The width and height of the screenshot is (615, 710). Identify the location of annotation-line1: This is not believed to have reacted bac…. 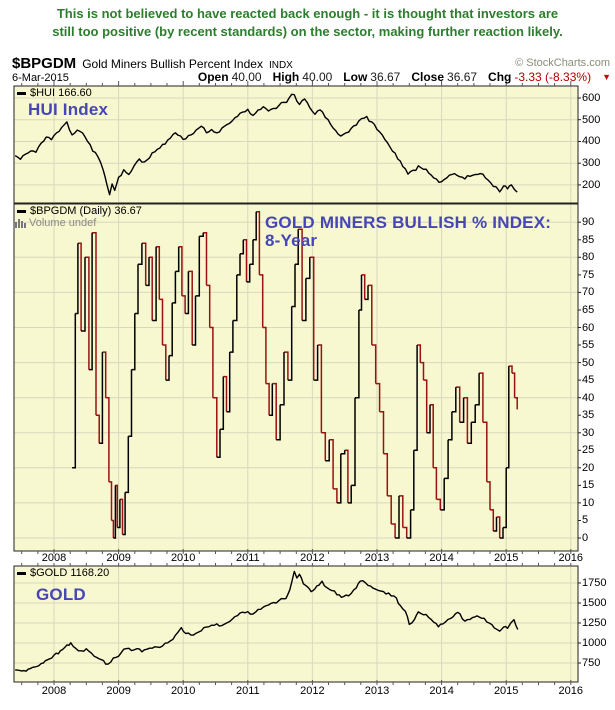
(307, 13).